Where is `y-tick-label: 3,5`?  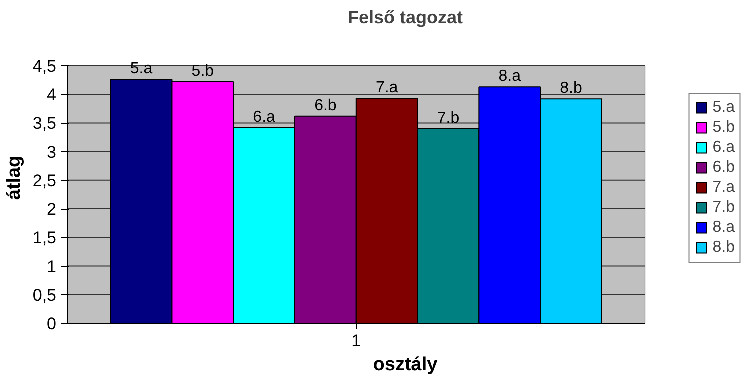 y-tick-label: 3,5 is located at coordinates (44, 124).